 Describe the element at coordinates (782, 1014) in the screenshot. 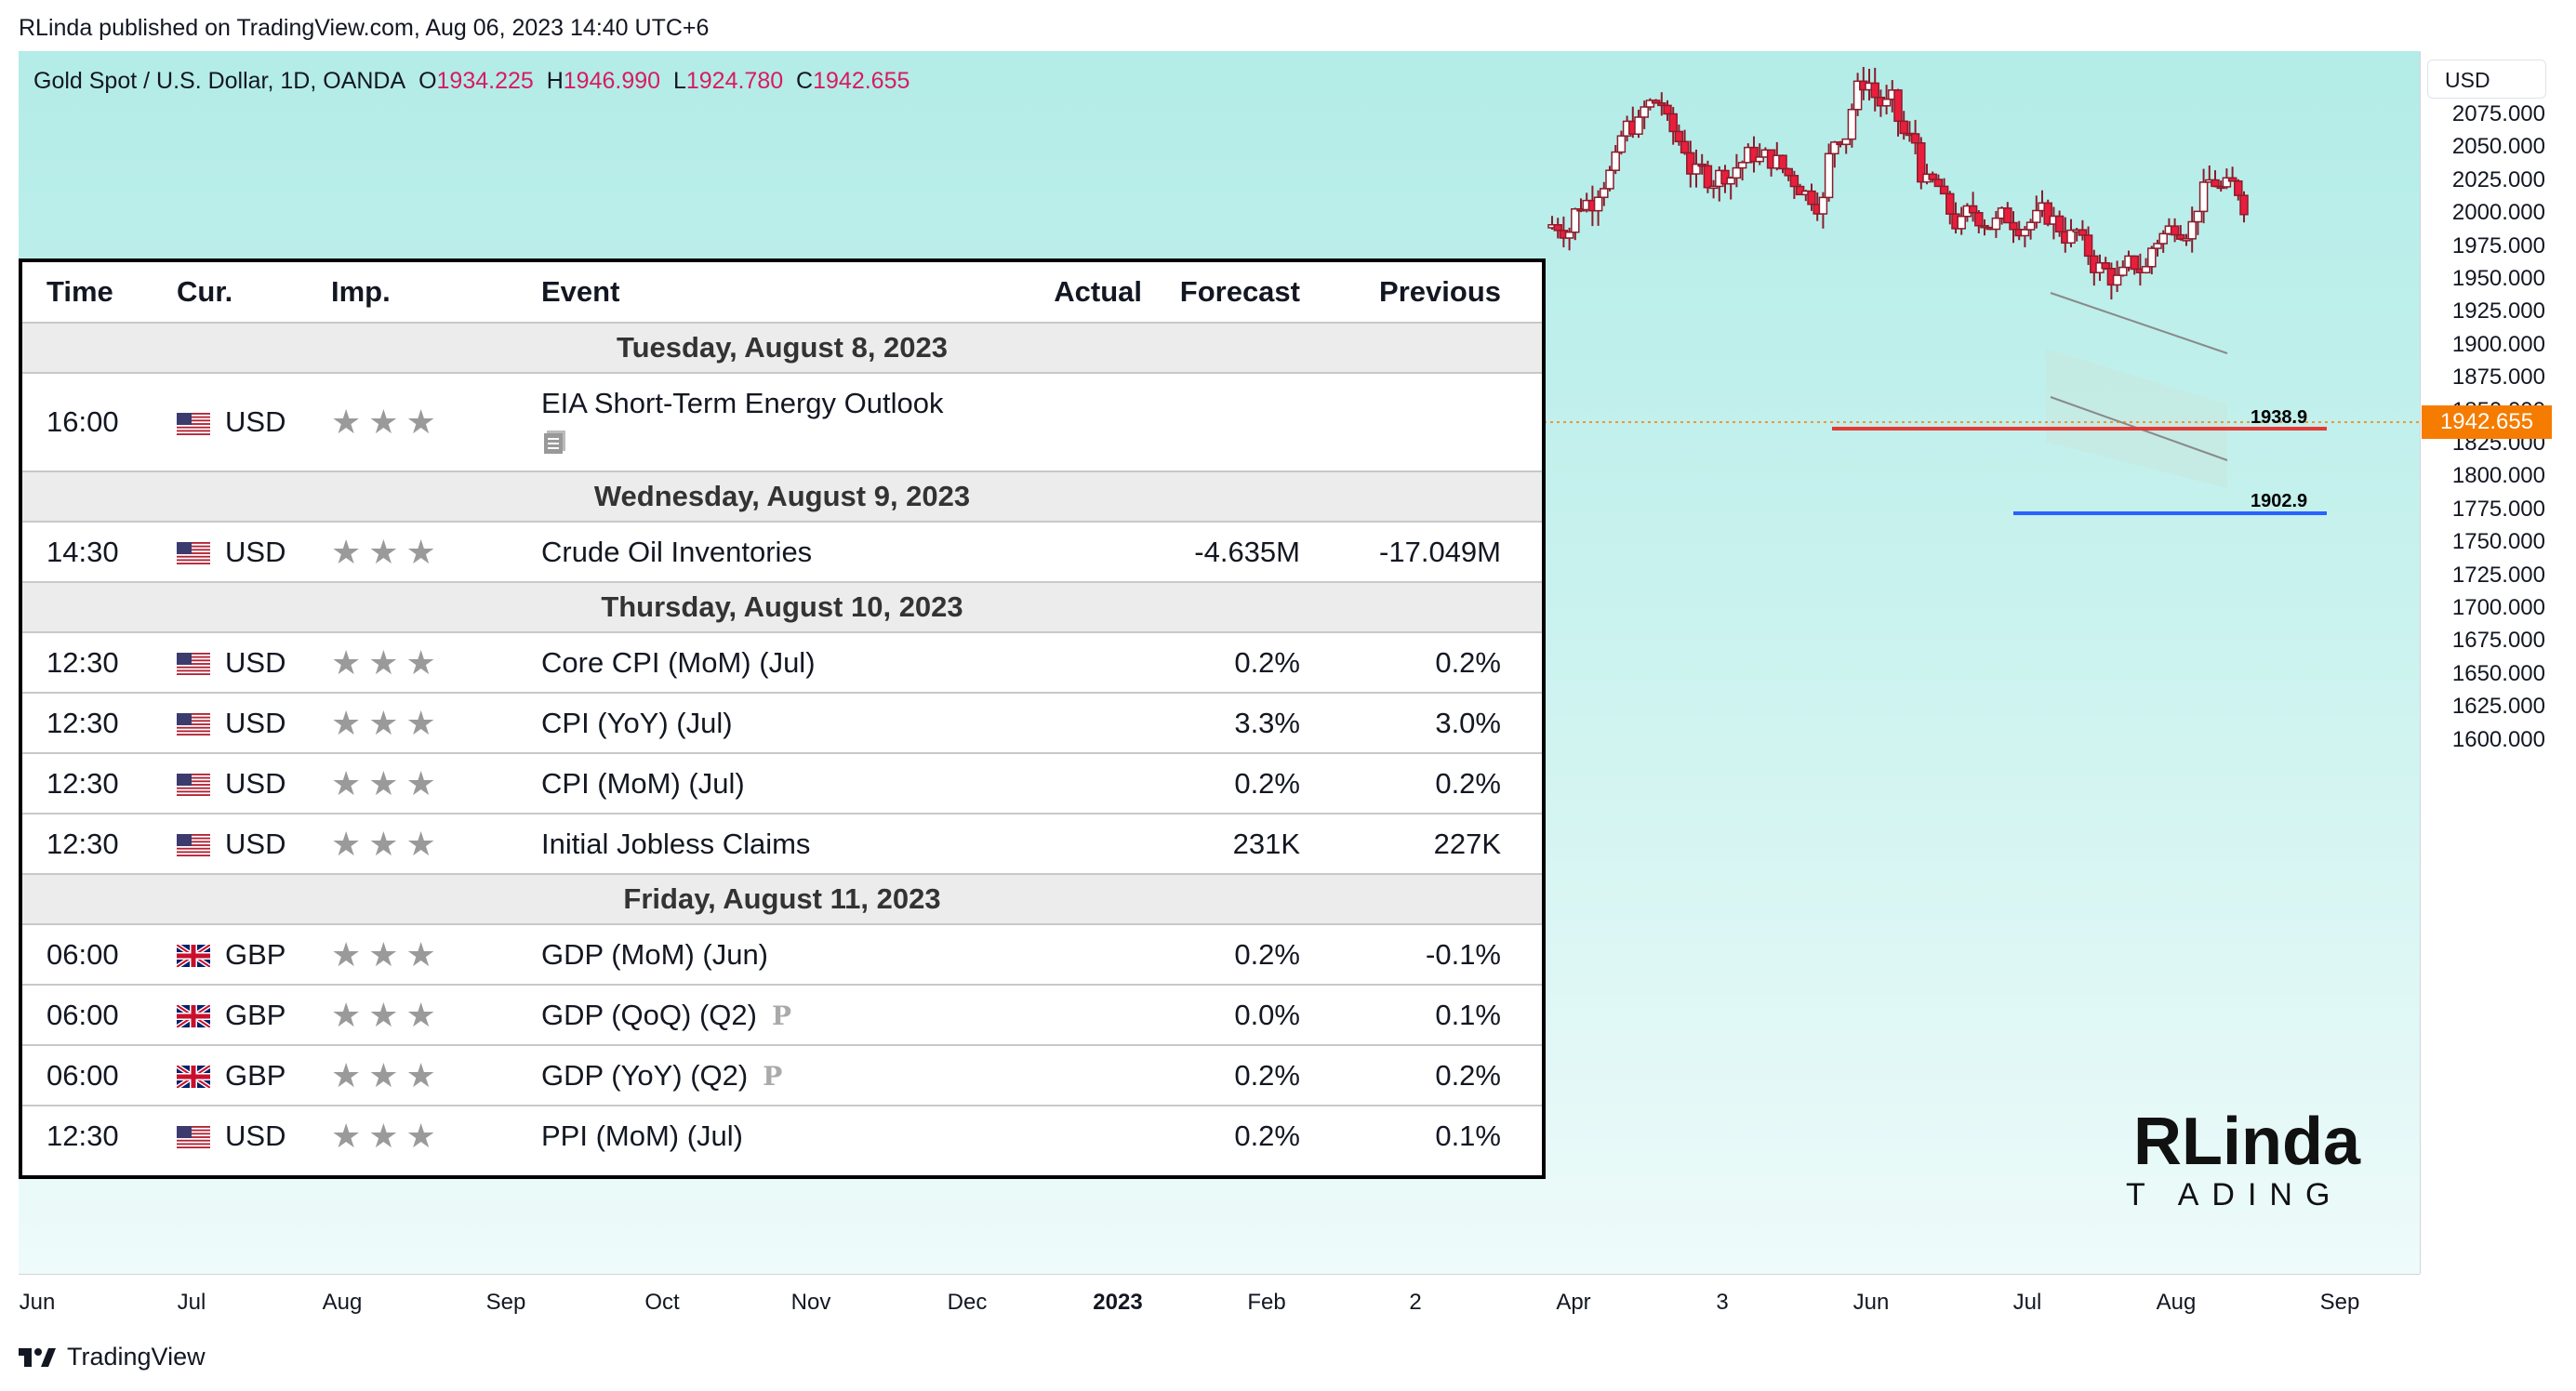

I see `event-row: 06:00 GBP ★★★ GDP (QoQ) (Q2) P 0.0% 0.1%` at that location.